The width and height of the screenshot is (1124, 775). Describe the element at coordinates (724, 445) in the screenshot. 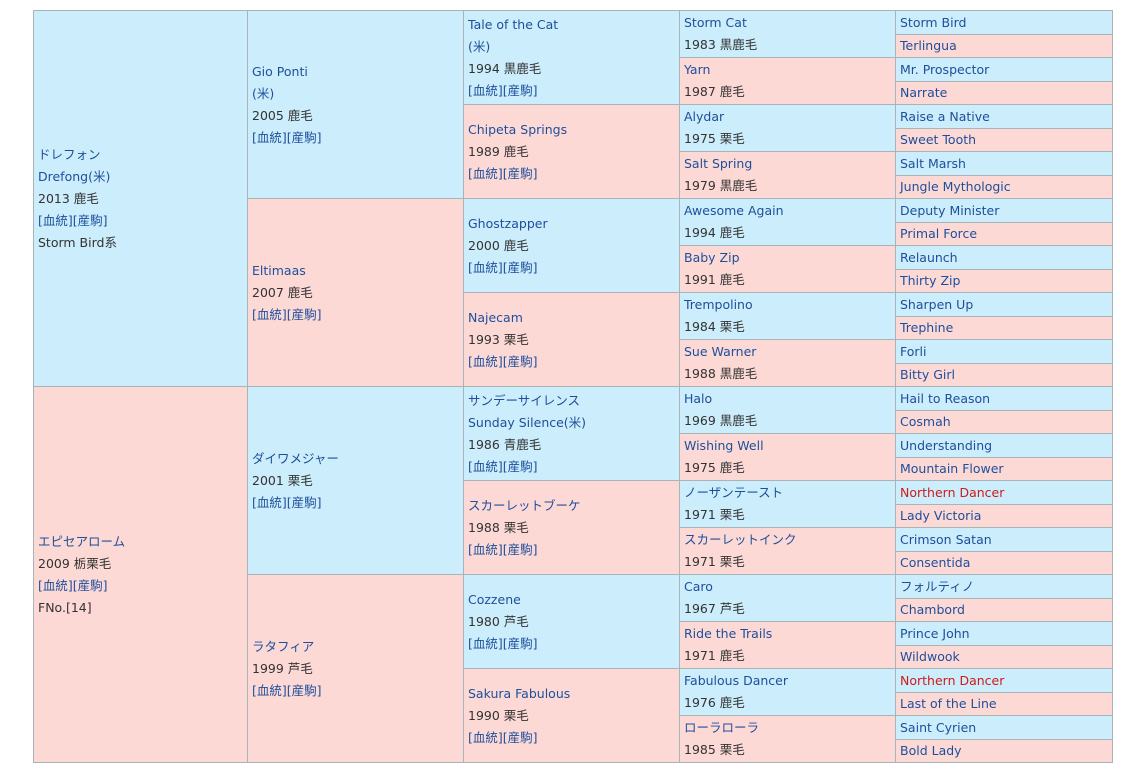

I see `horse-name: Wishing Well` at that location.